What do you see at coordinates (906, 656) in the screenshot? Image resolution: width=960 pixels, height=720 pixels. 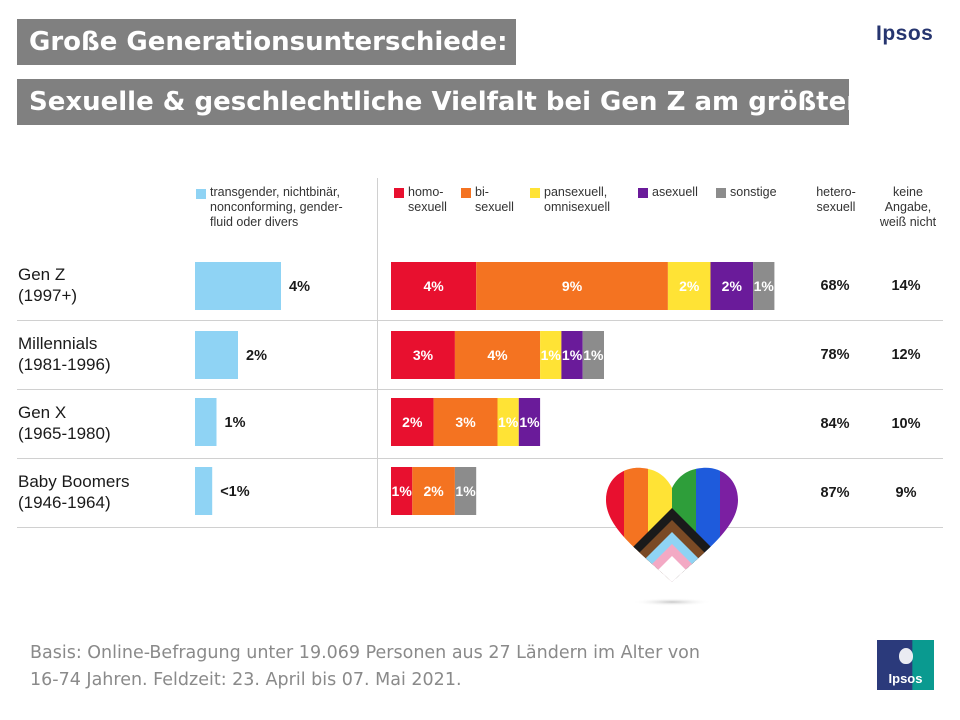 I see `logo-head-icon` at bounding box center [906, 656].